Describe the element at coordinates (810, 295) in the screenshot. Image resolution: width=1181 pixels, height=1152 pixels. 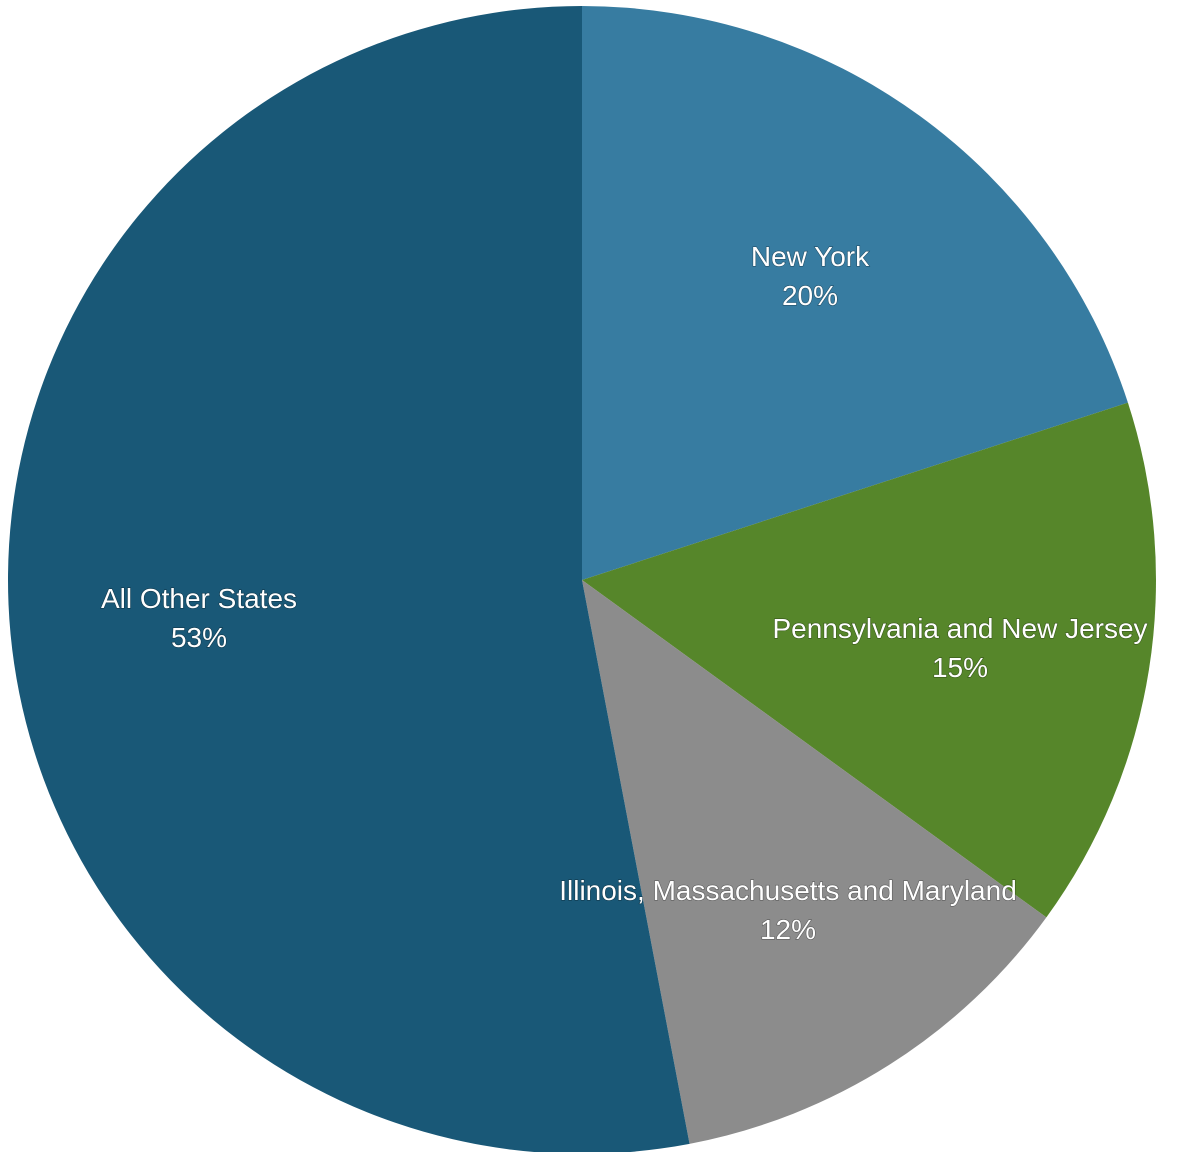
I see `slice-value-label: 20%` at that location.